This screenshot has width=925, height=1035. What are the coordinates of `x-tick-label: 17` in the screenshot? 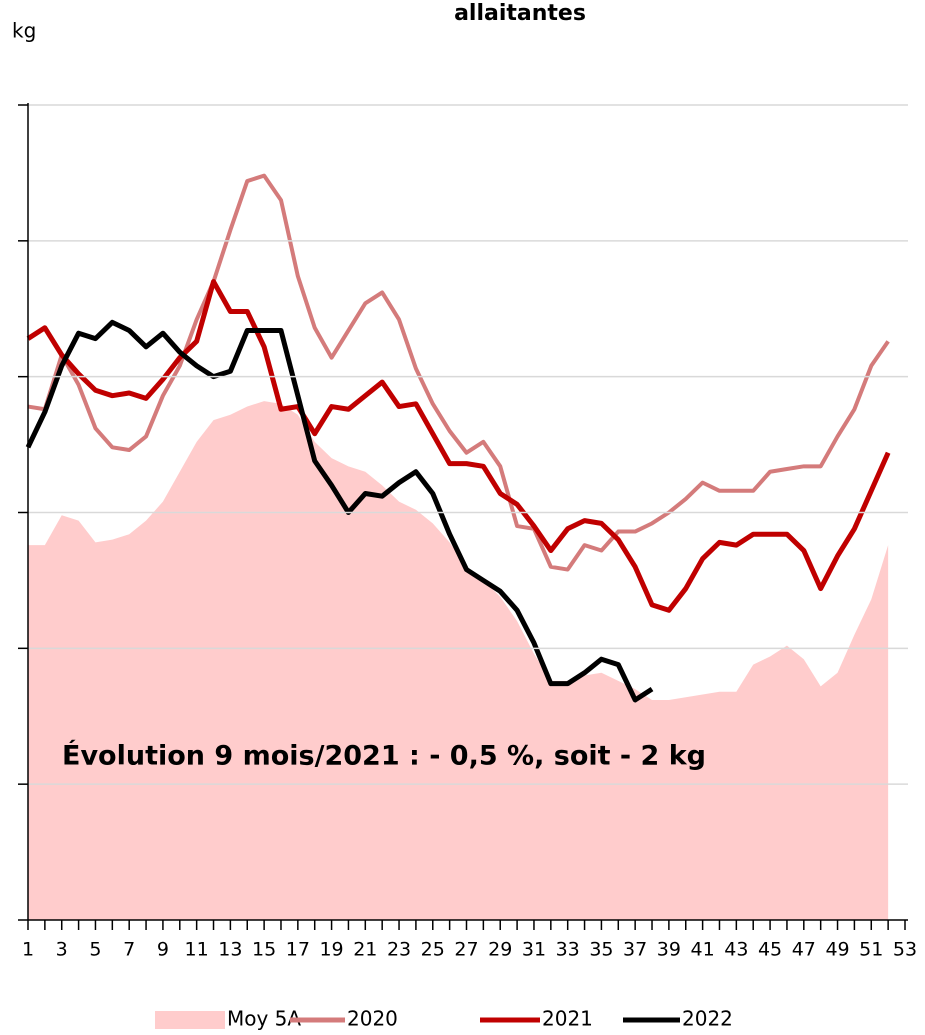 It's located at (298, 950).